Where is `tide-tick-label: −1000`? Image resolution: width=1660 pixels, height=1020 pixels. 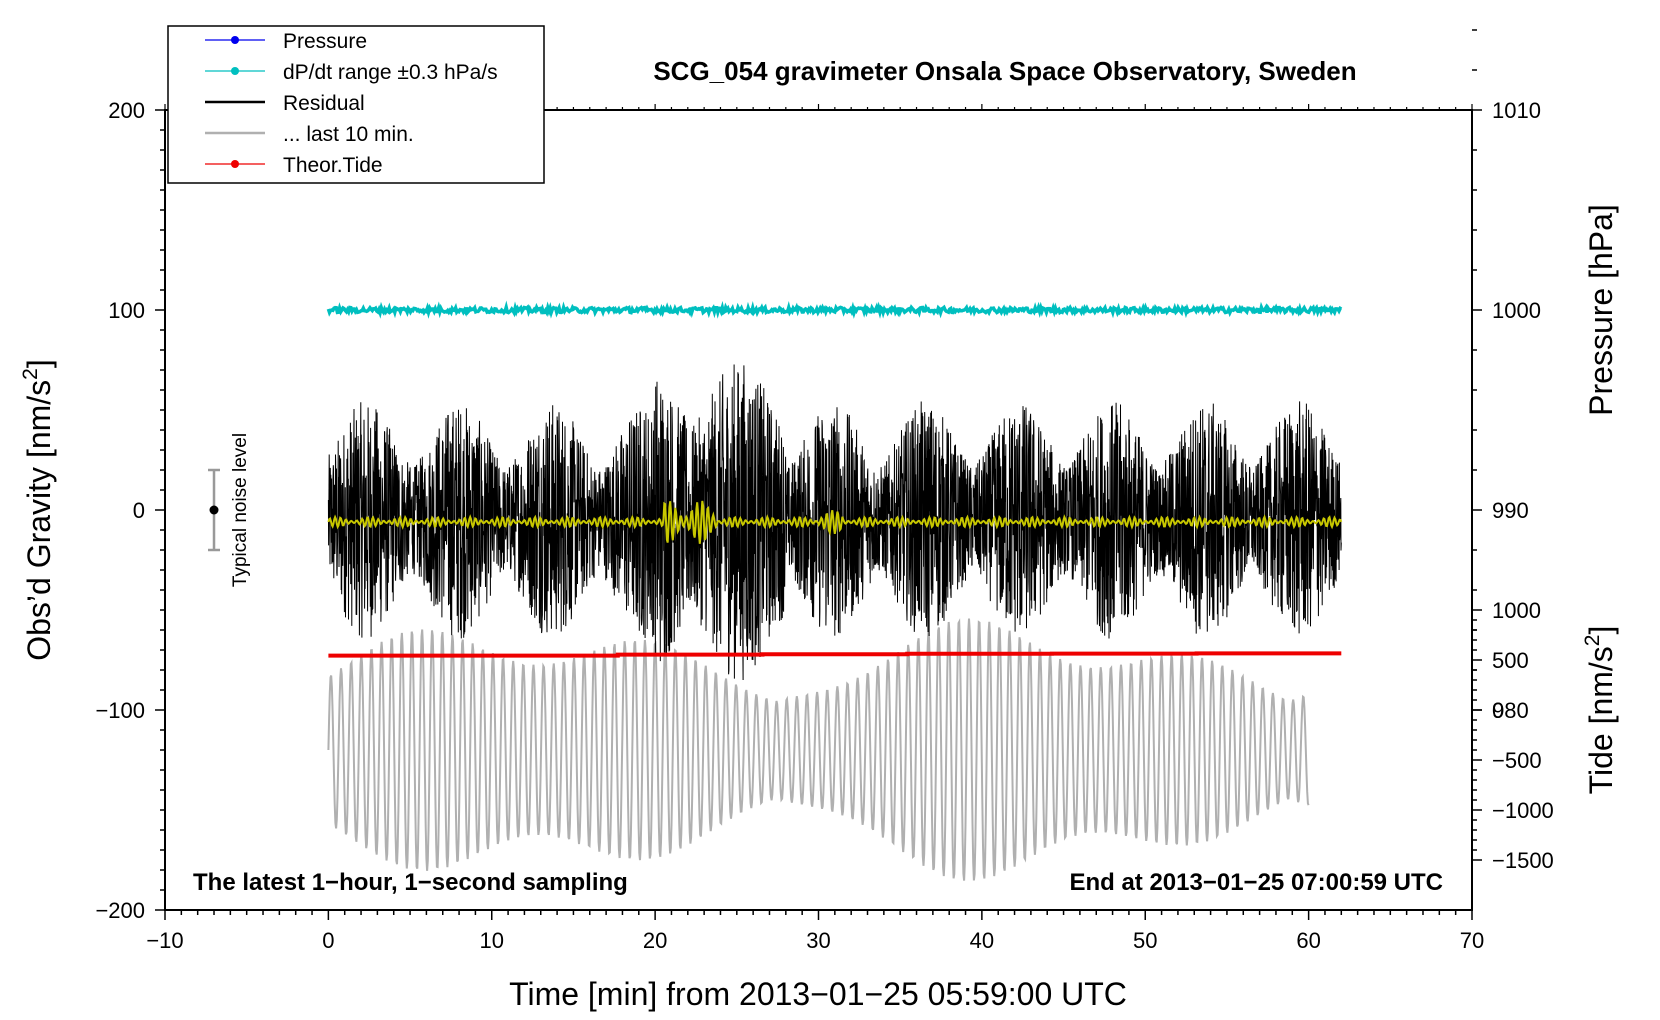
tide-tick-label: −1000 is located at coordinates (1523, 810).